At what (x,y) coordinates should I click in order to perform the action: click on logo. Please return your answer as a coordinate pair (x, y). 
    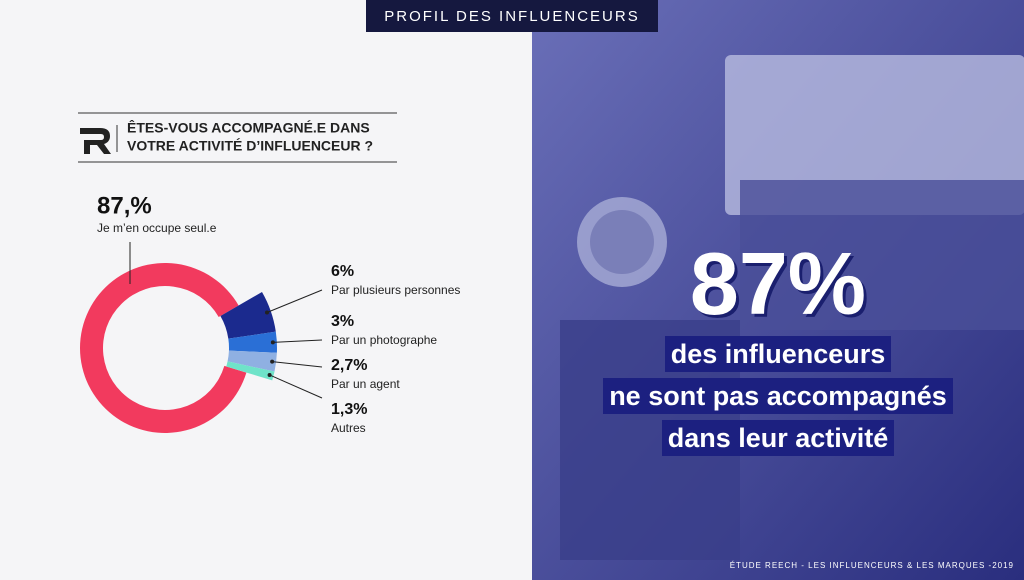
    Looking at the image, I should click on (95, 141).